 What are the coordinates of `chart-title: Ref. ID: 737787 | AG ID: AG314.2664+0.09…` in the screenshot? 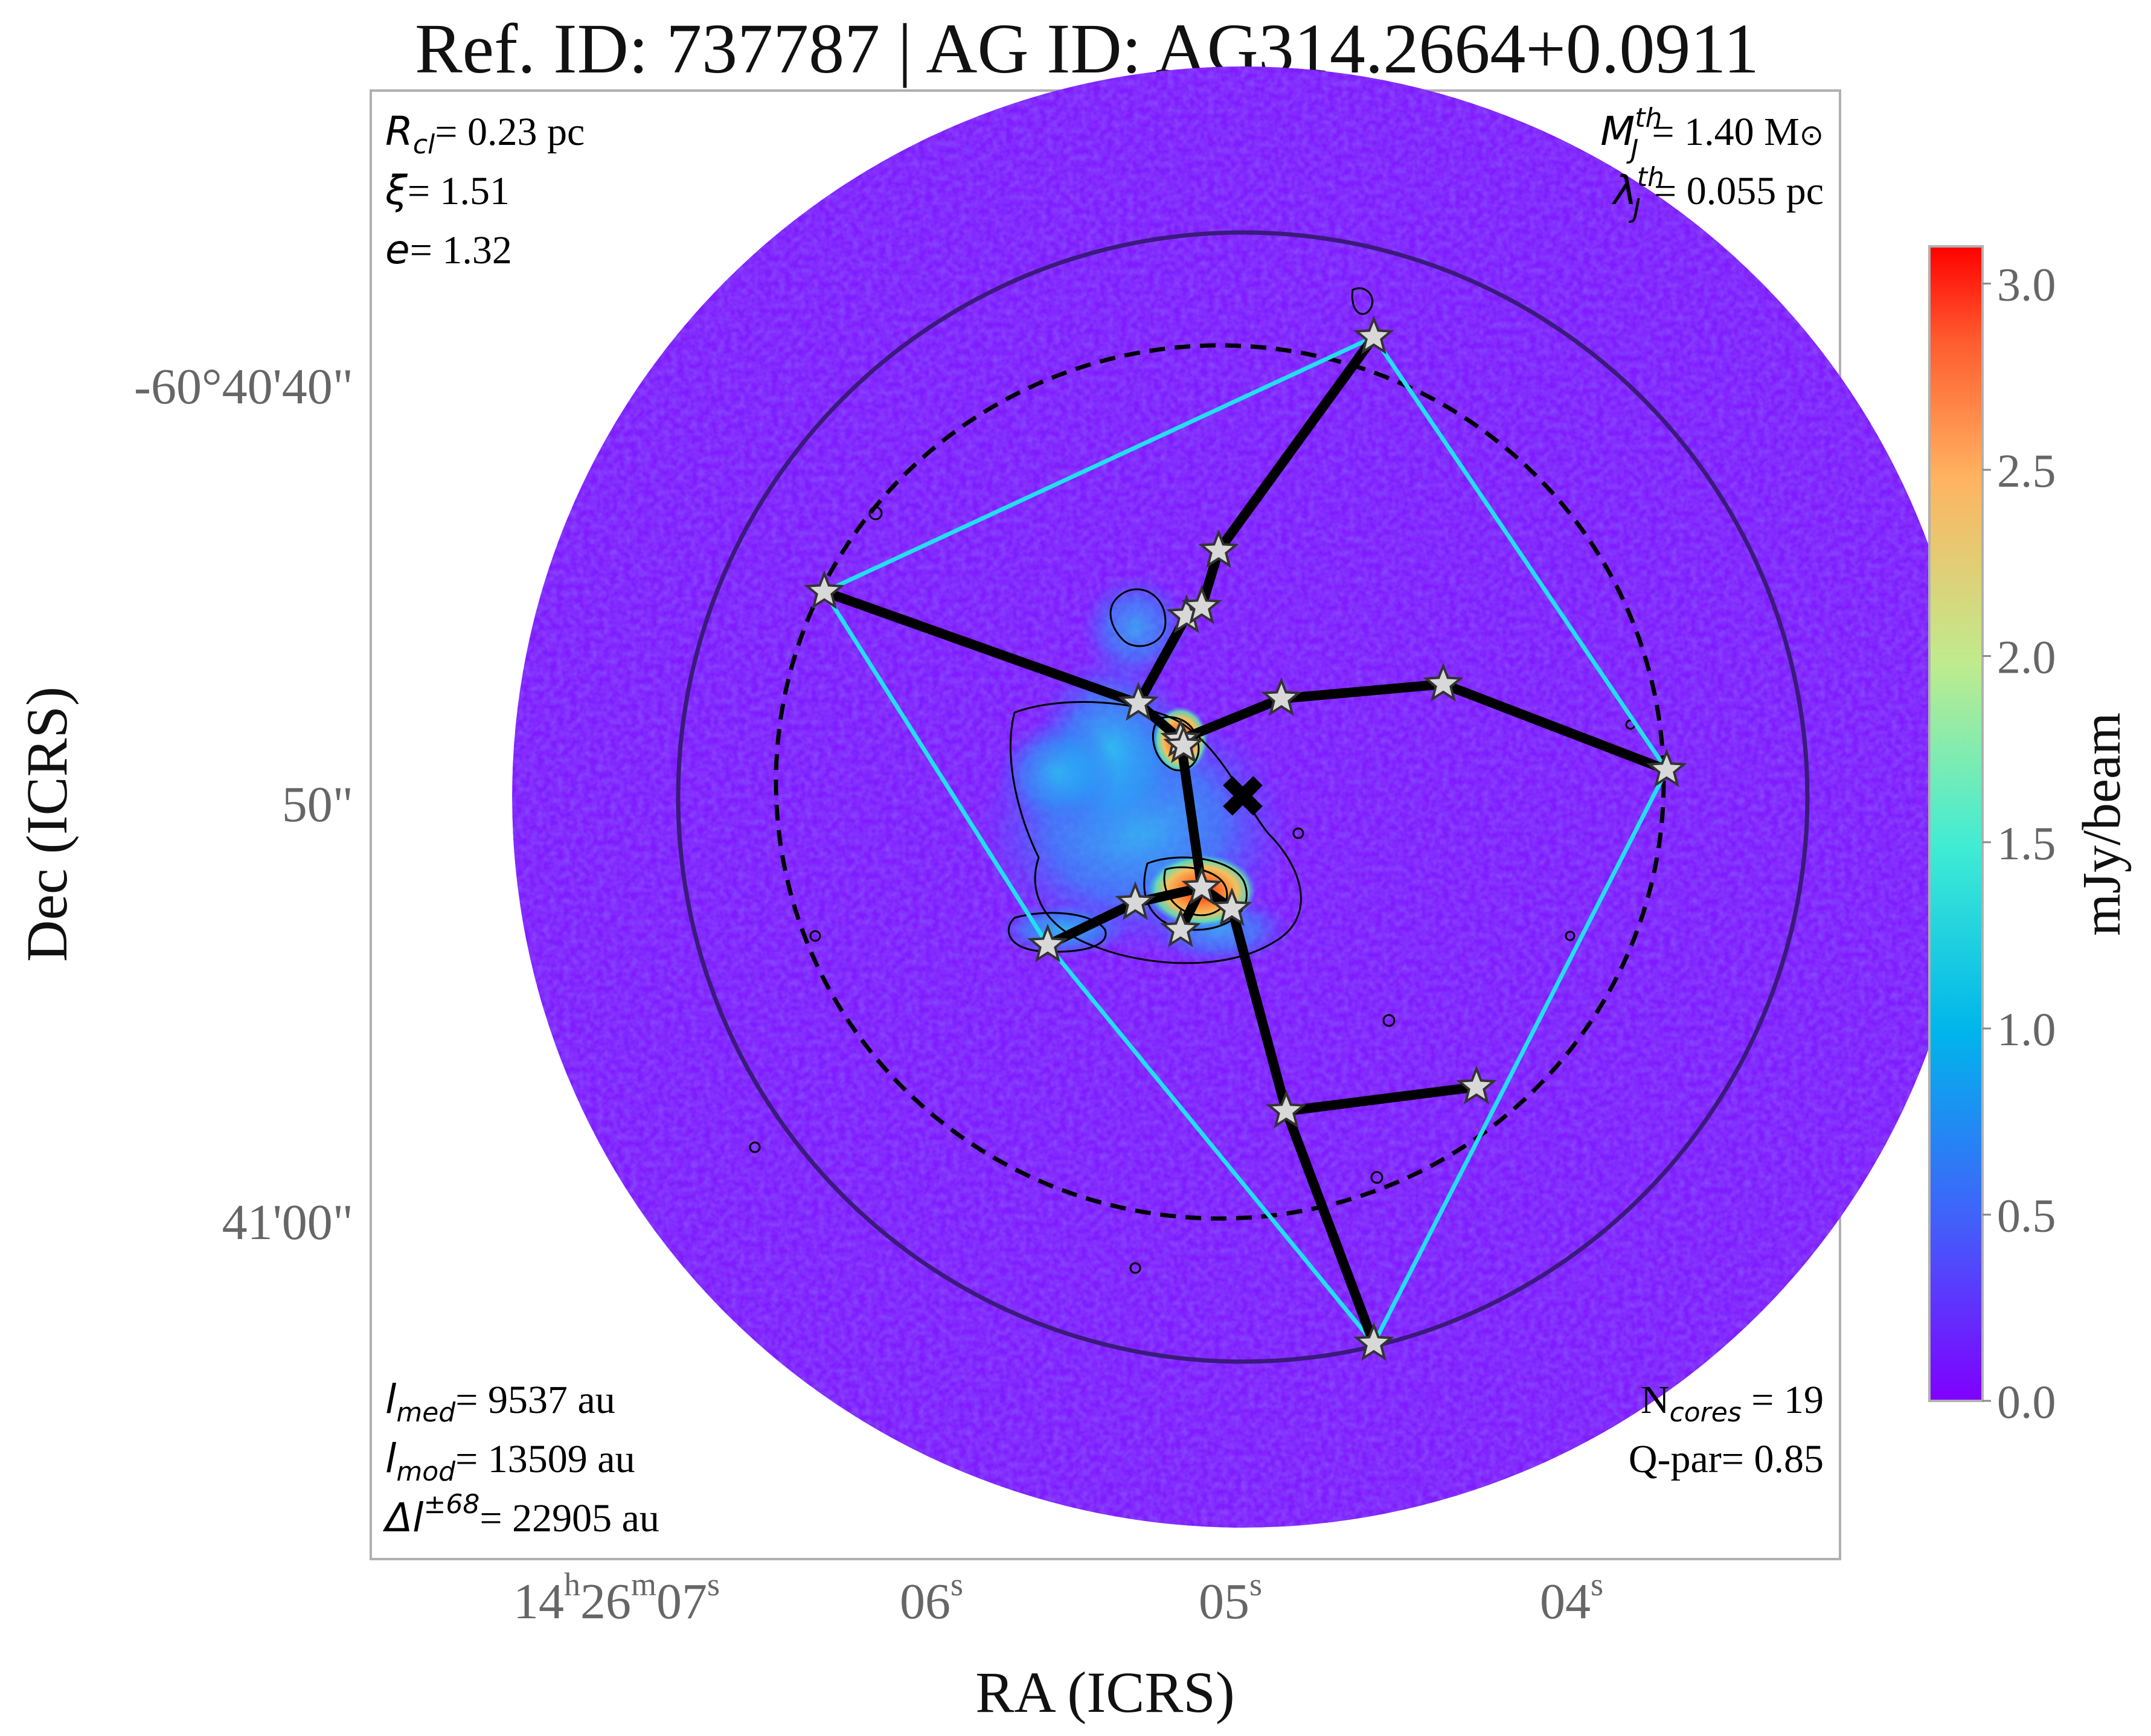 It's located at (1087, 48).